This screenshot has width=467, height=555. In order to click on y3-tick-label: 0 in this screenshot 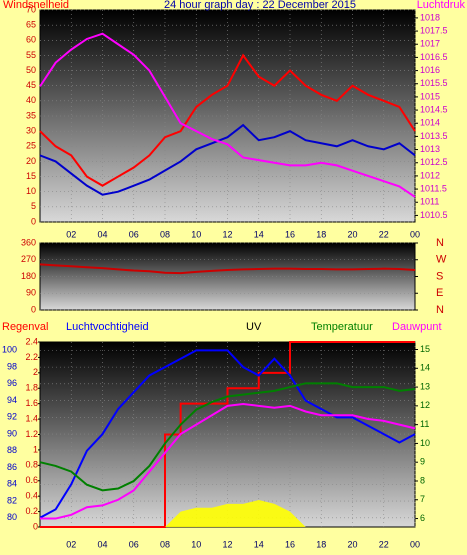, I will do `click(35, 526)`.